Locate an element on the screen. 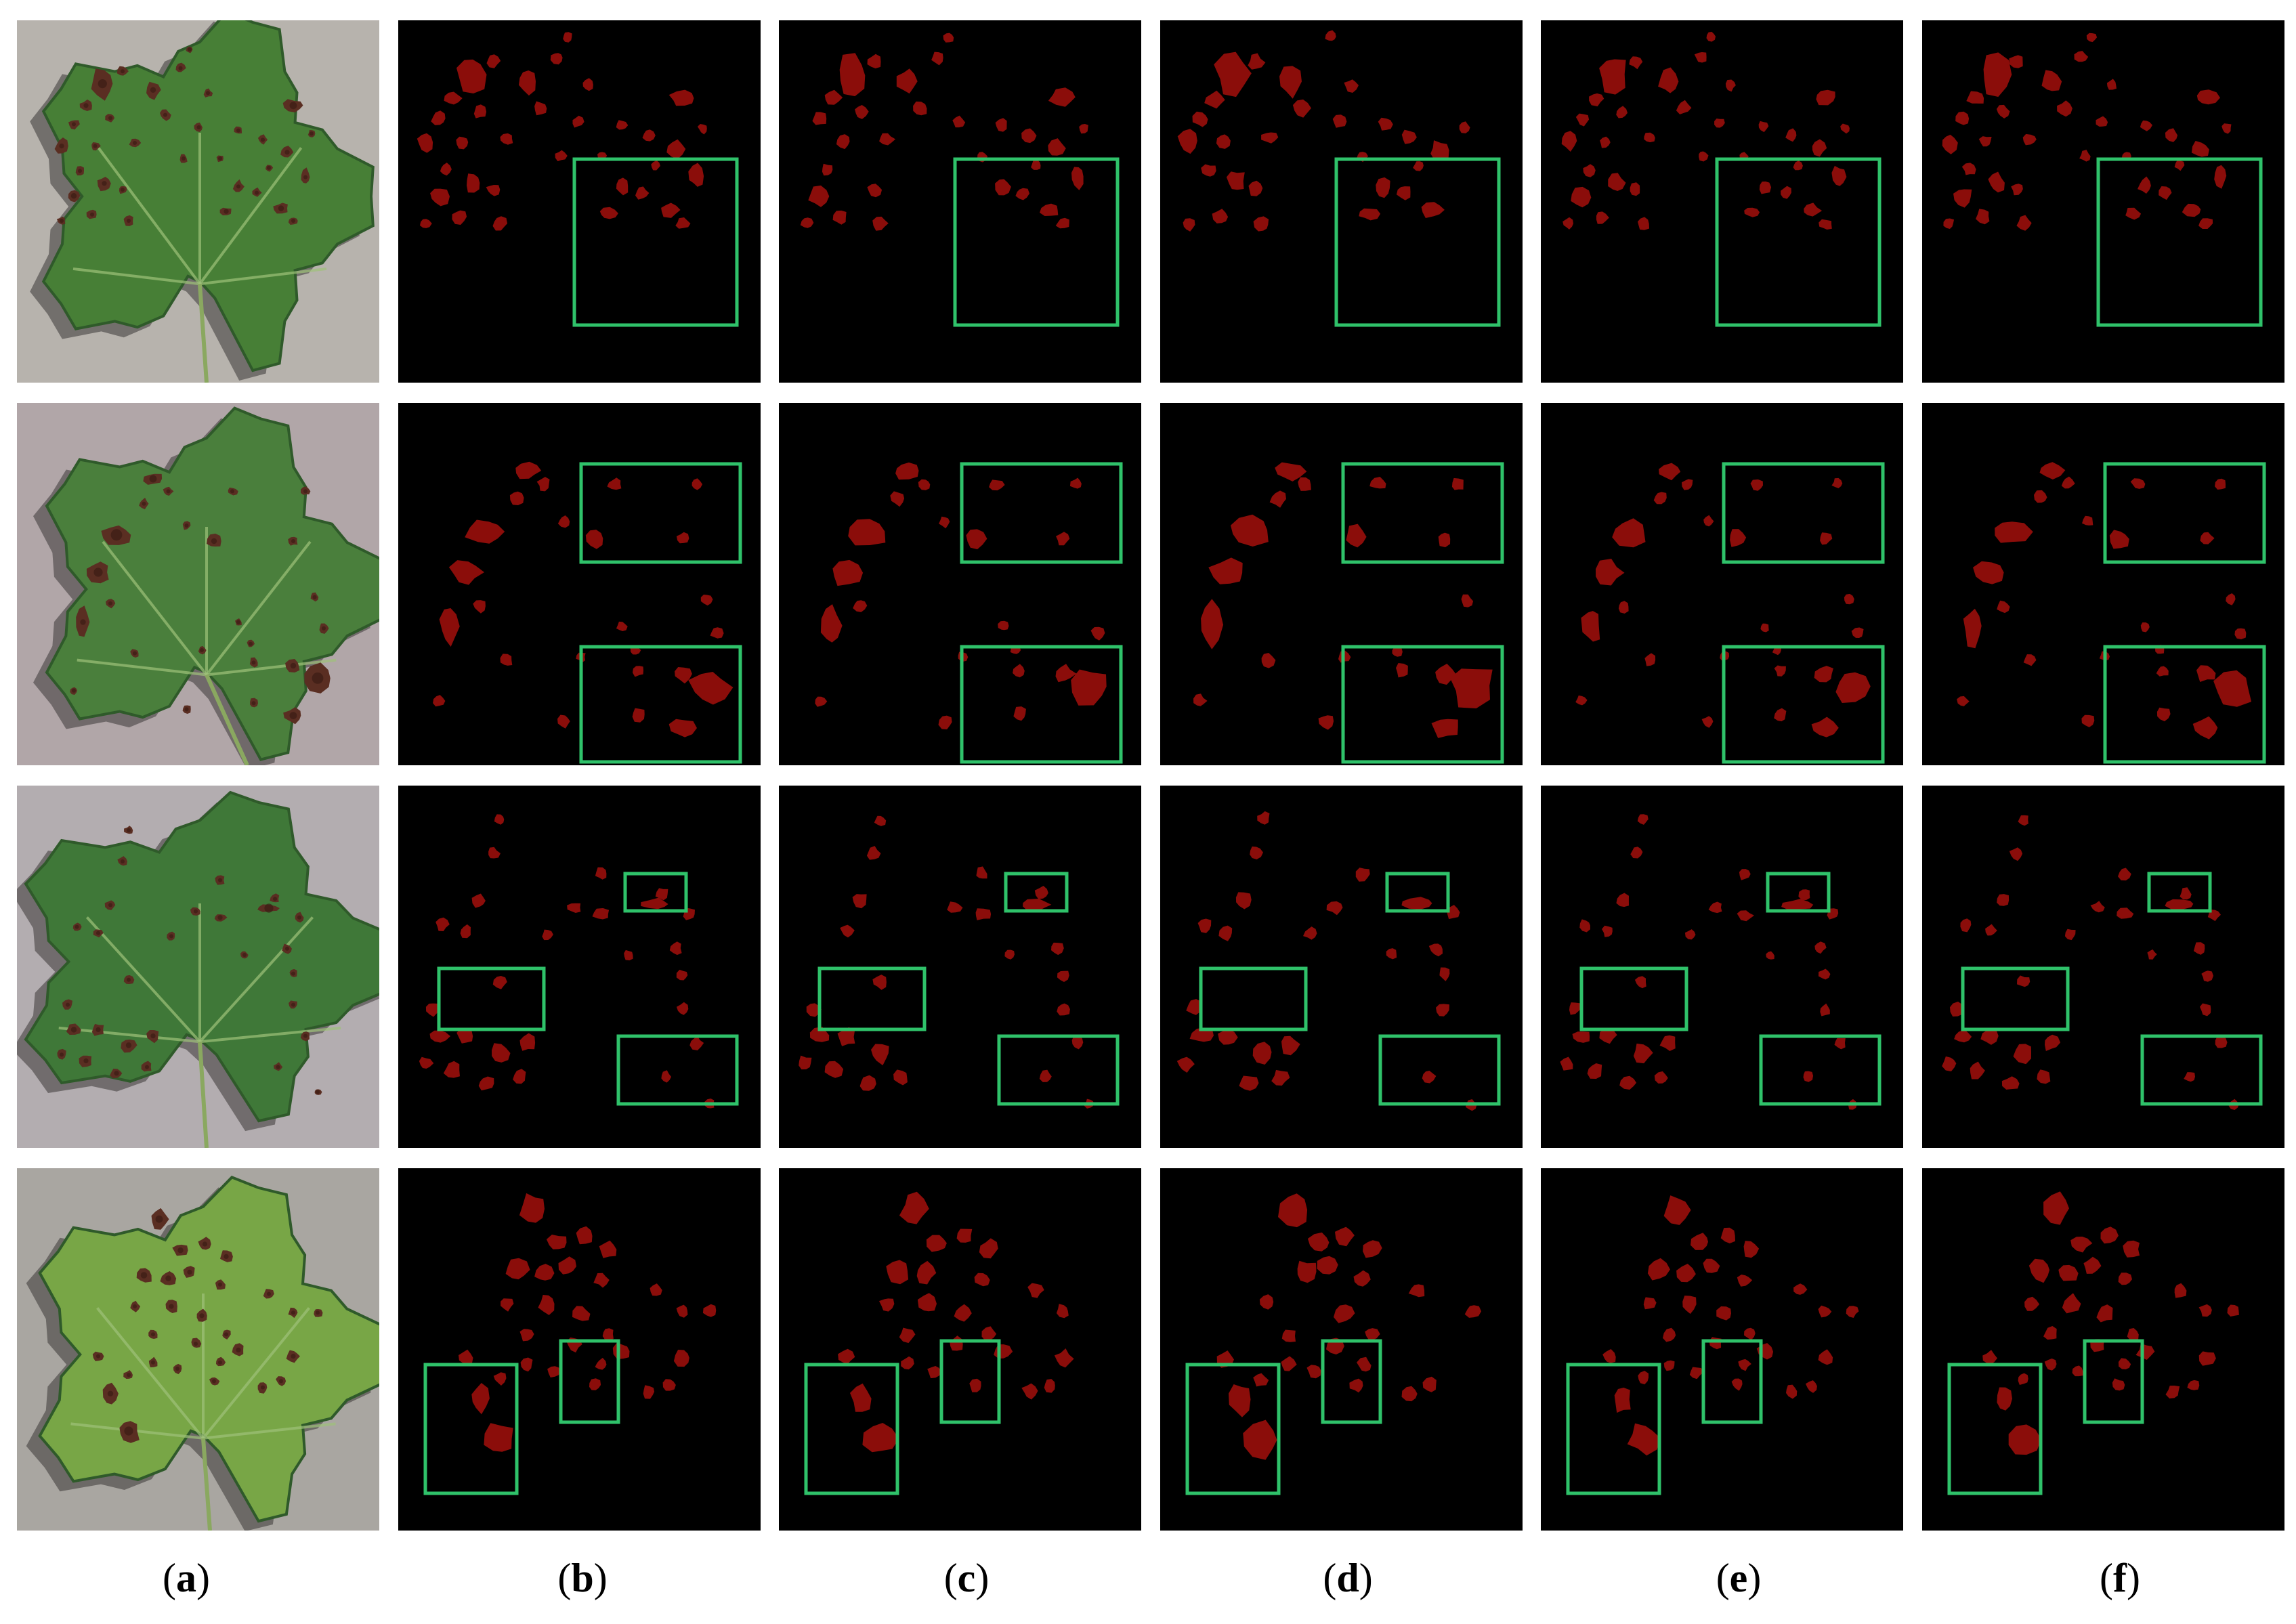 This screenshot has height=1624, width=2296. leaf-photo-a-row4 is located at coordinates (198, 1349).